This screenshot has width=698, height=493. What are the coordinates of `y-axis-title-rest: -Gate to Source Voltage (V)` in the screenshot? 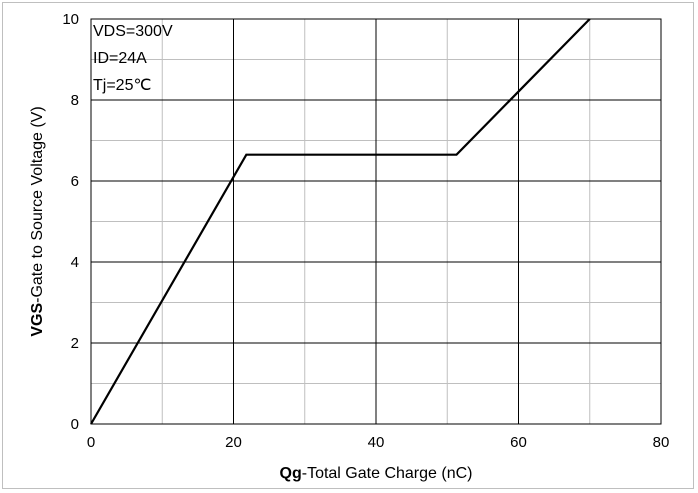 It's located at (37, 204).